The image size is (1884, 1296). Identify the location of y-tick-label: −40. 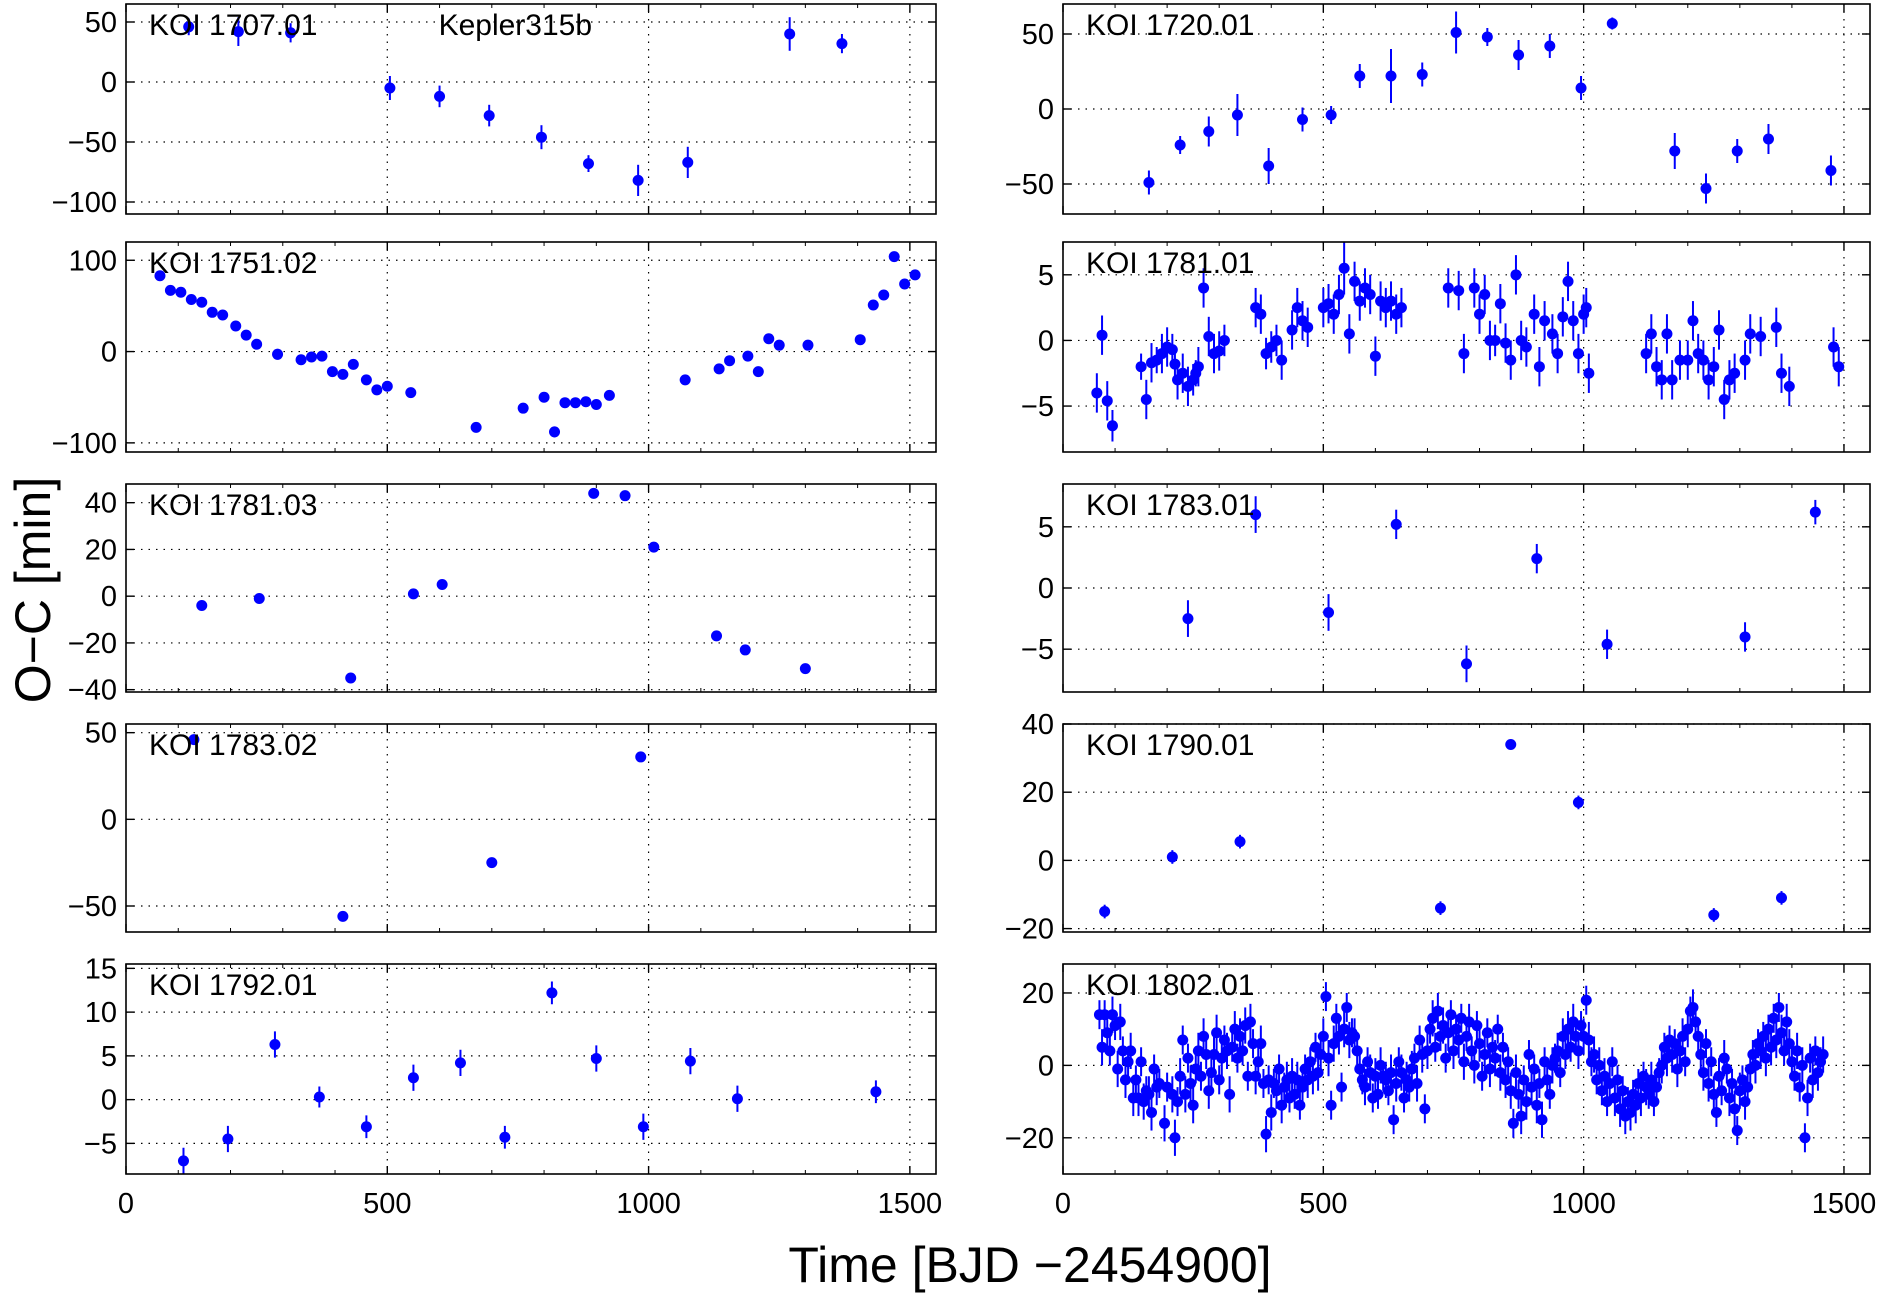
(92, 691).